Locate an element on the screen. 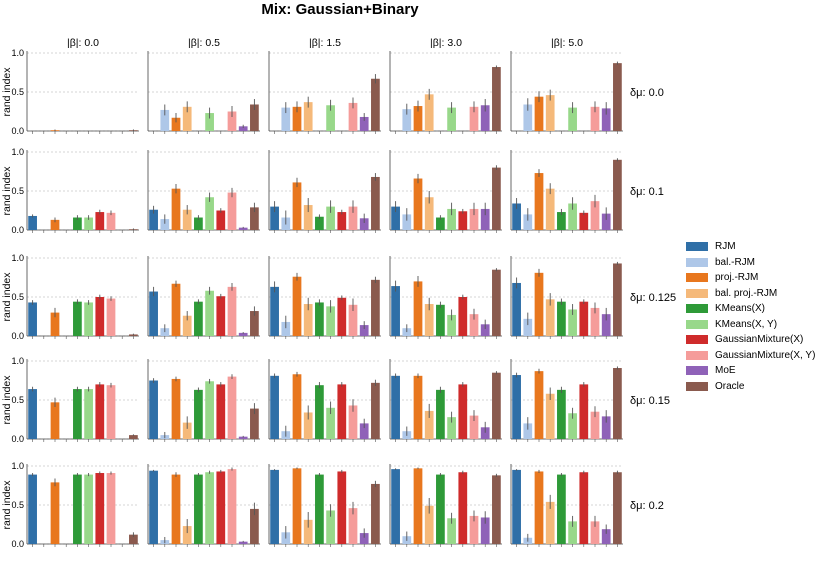 This screenshot has height=561, width=830. row-label: δμ: 0.1 is located at coordinates (647, 192).